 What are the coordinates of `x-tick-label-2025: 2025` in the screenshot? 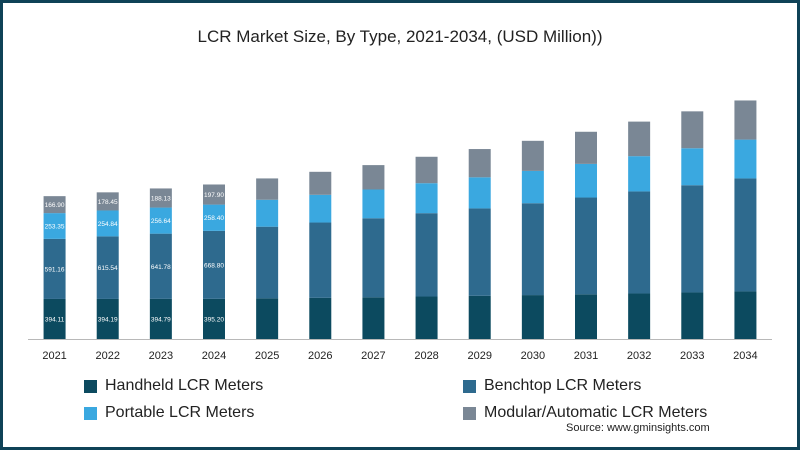 It's located at (267, 356).